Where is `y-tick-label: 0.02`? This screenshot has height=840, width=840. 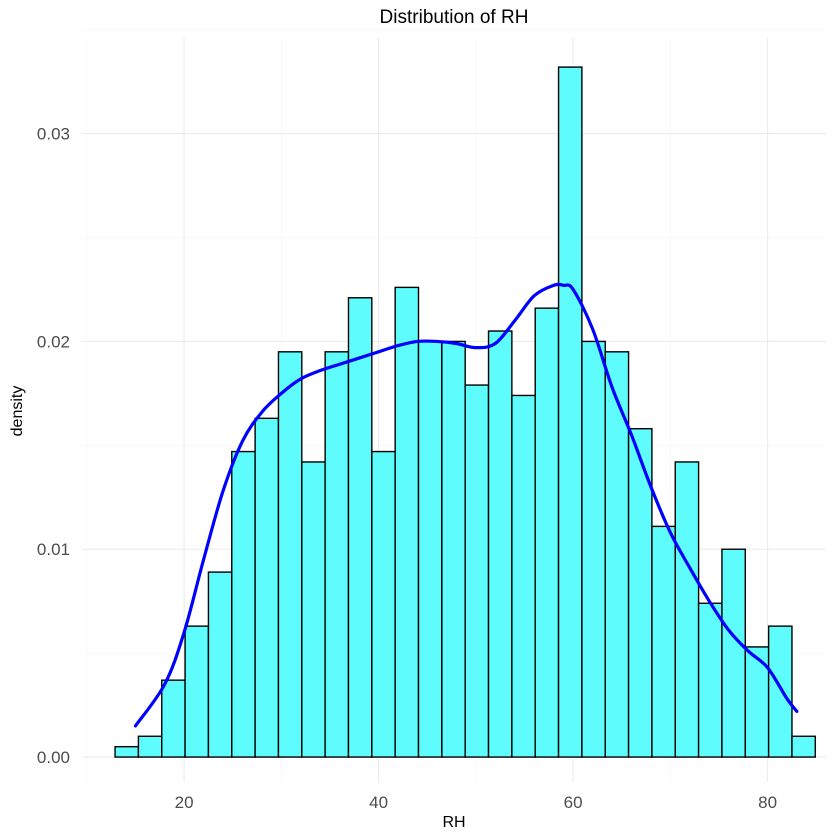
y-tick-label: 0.02 is located at coordinates (53, 341).